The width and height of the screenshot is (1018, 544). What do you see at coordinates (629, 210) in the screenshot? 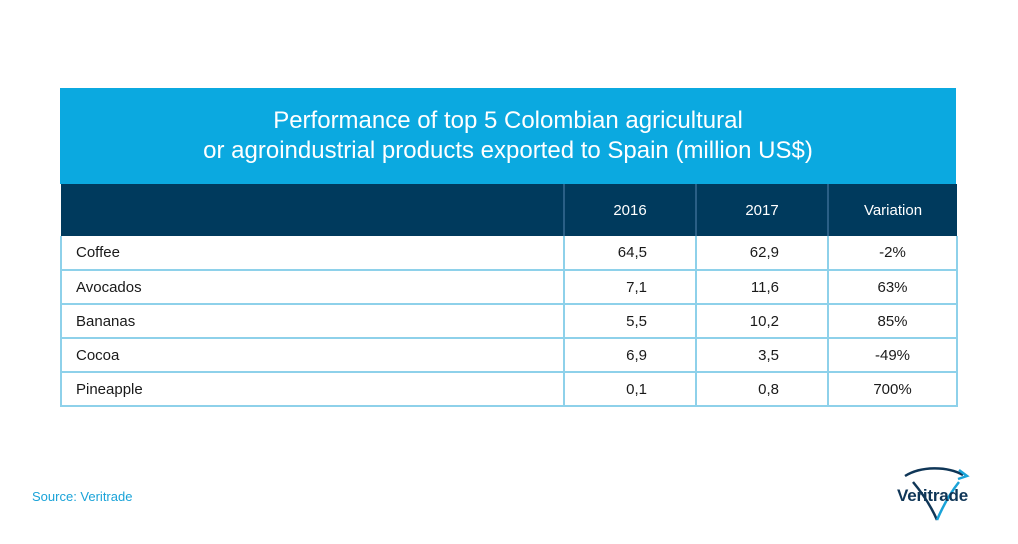
I see `header-2016: 2016` at bounding box center [629, 210].